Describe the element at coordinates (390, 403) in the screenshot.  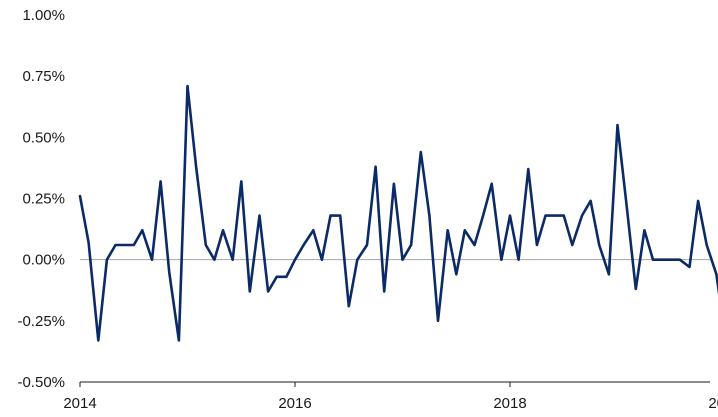
I see `x-axis-tick-labels: 201420162018202020222024` at that location.